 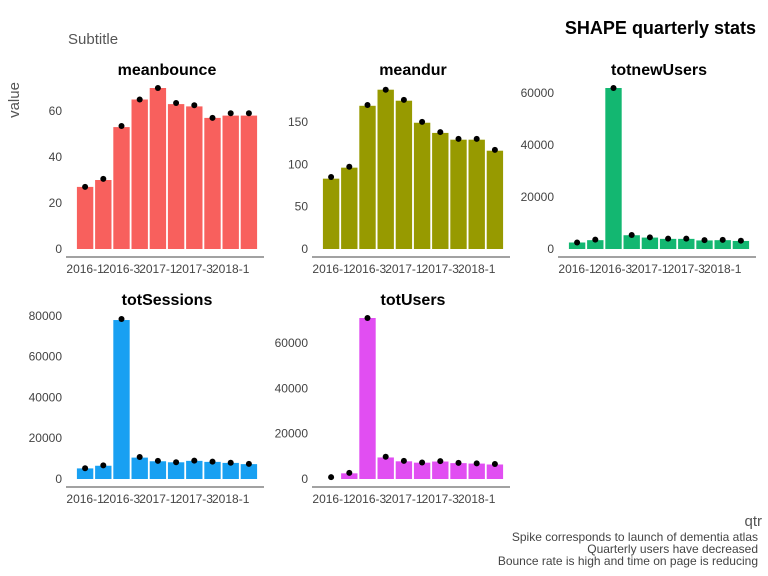 What do you see at coordinates (56, 157) in the screenshot?
I see `y-tick-label: 40` at bounding box center [56, 157].